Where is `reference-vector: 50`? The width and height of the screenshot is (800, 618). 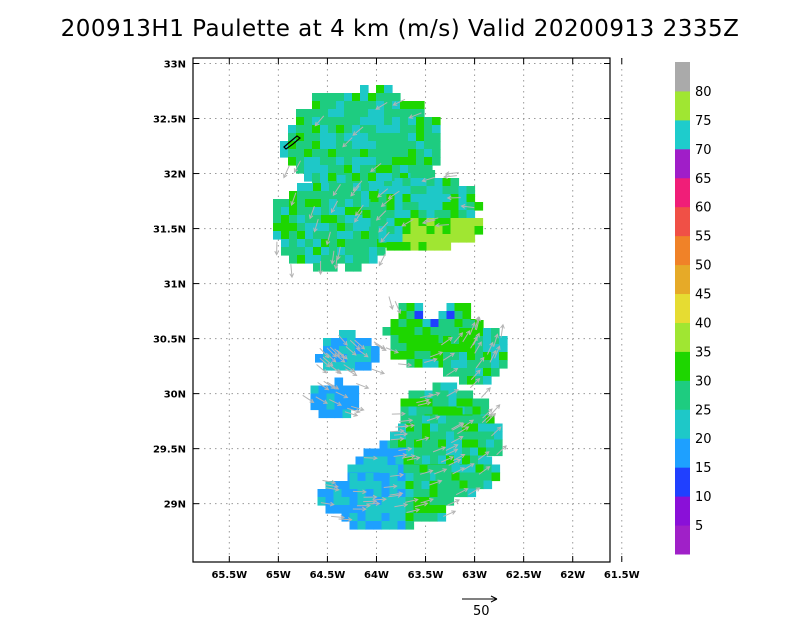 reference-vector: 50 is located at coordinates (480, 606).